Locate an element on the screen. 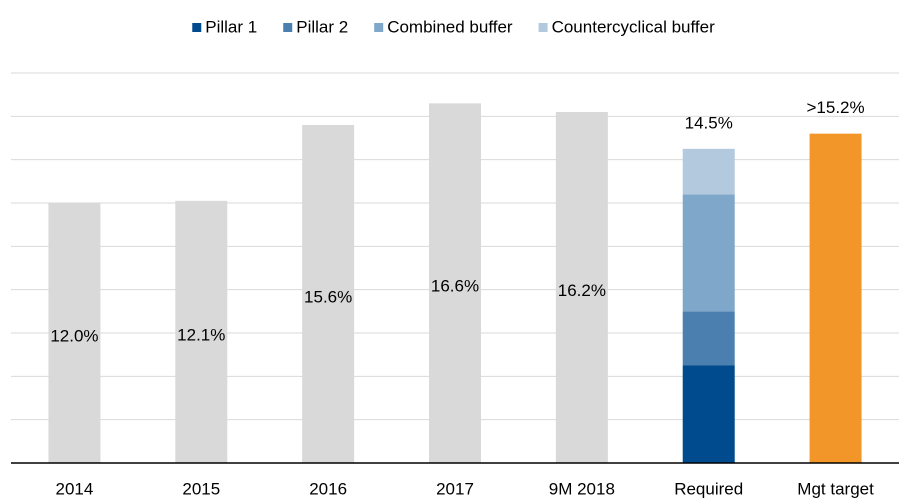 The image size is (899, 500). legend-label: Combined buffer is located at coordinates (450, 26).